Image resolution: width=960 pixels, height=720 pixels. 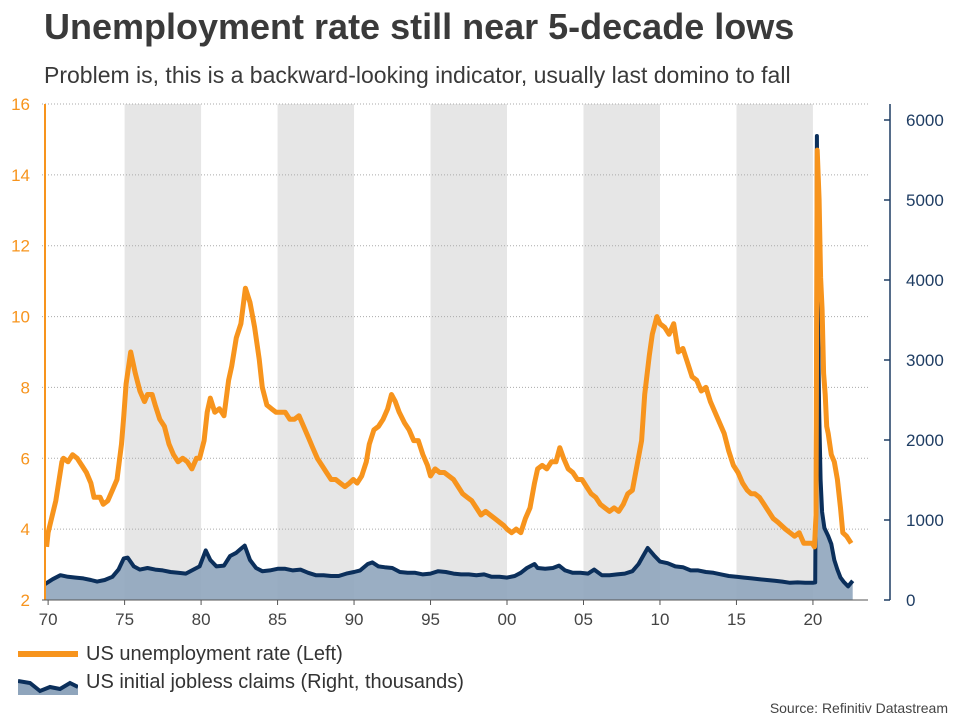 What do you see at coordinates (925, 120) in the screenshot?
I see `right-tick-label-6000: 6000` at bounding box center [925, 120].